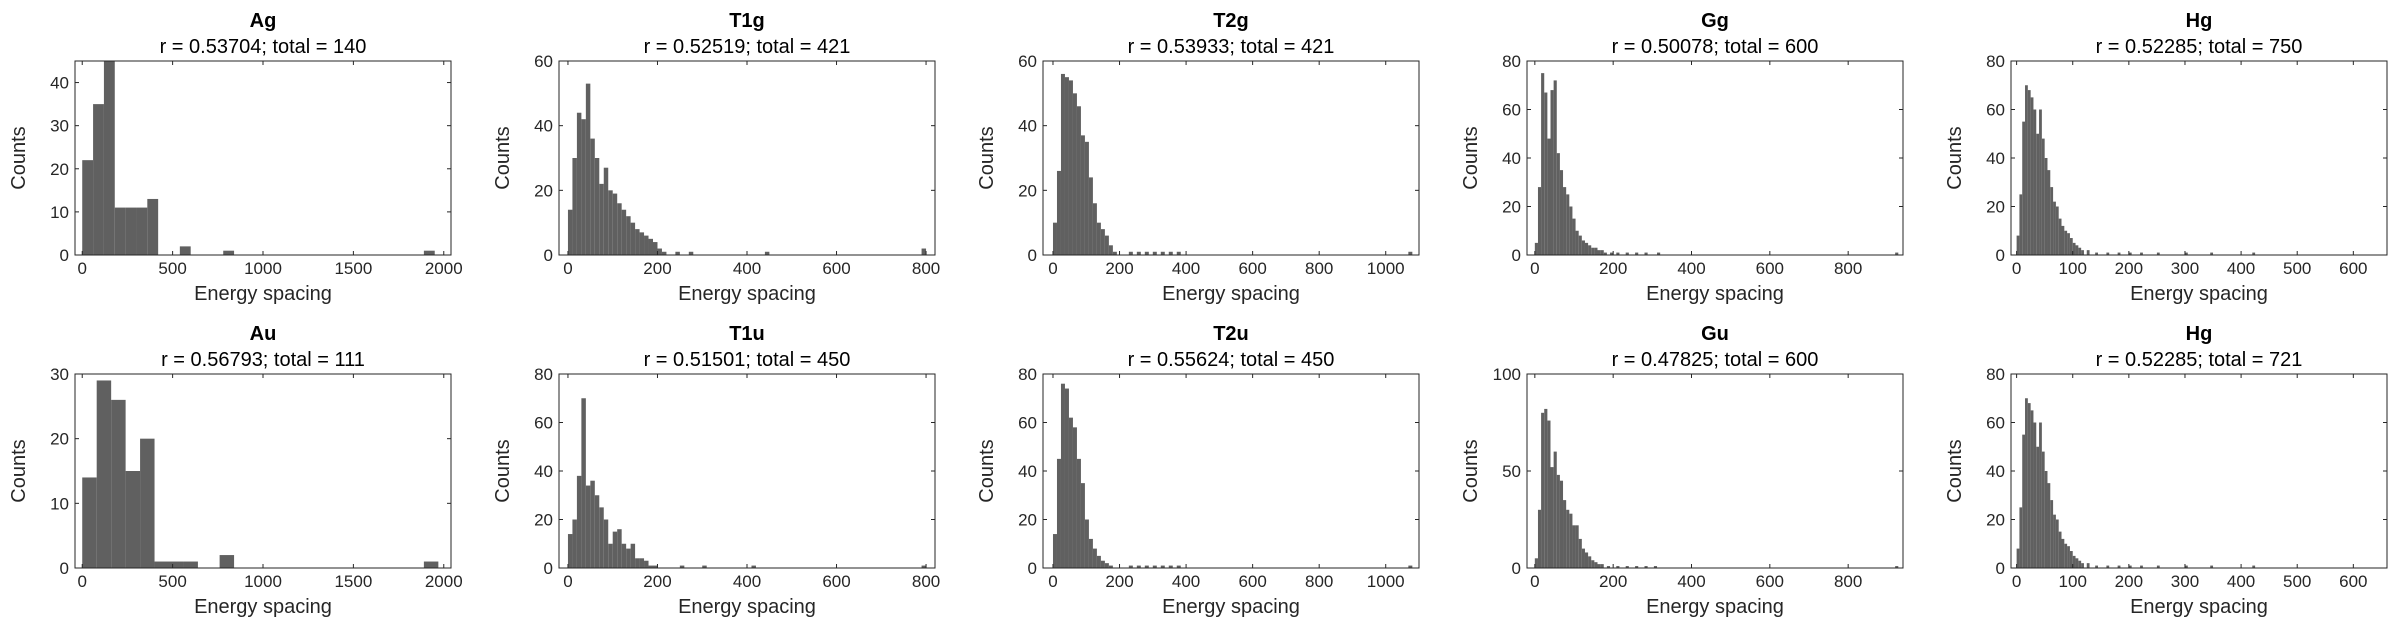 This screenshot has height=625, width=2403. I want to click on x-tick-label: 400, so click(747, 581).